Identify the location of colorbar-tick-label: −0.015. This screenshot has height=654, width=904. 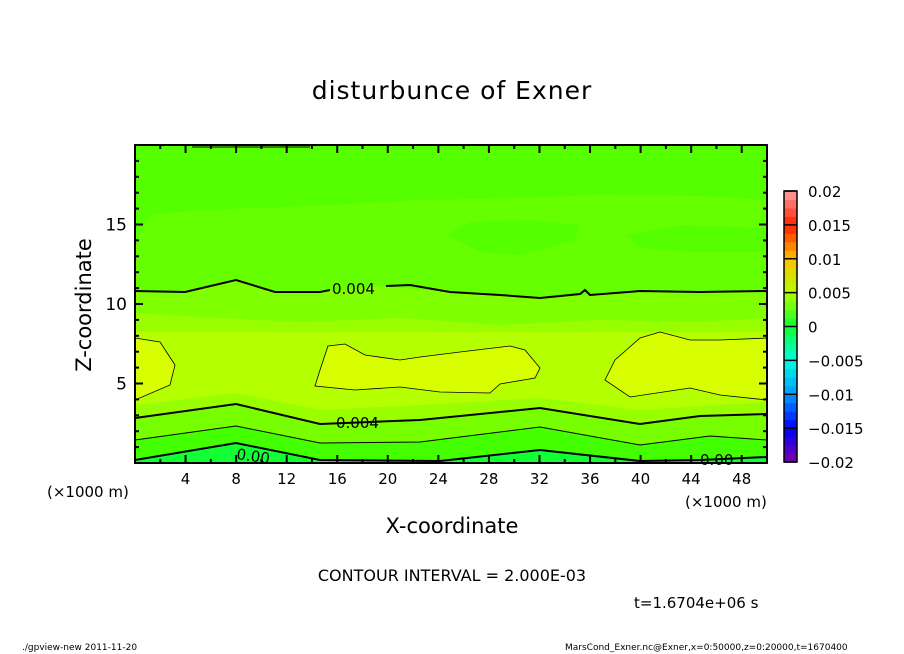
(836, 429).